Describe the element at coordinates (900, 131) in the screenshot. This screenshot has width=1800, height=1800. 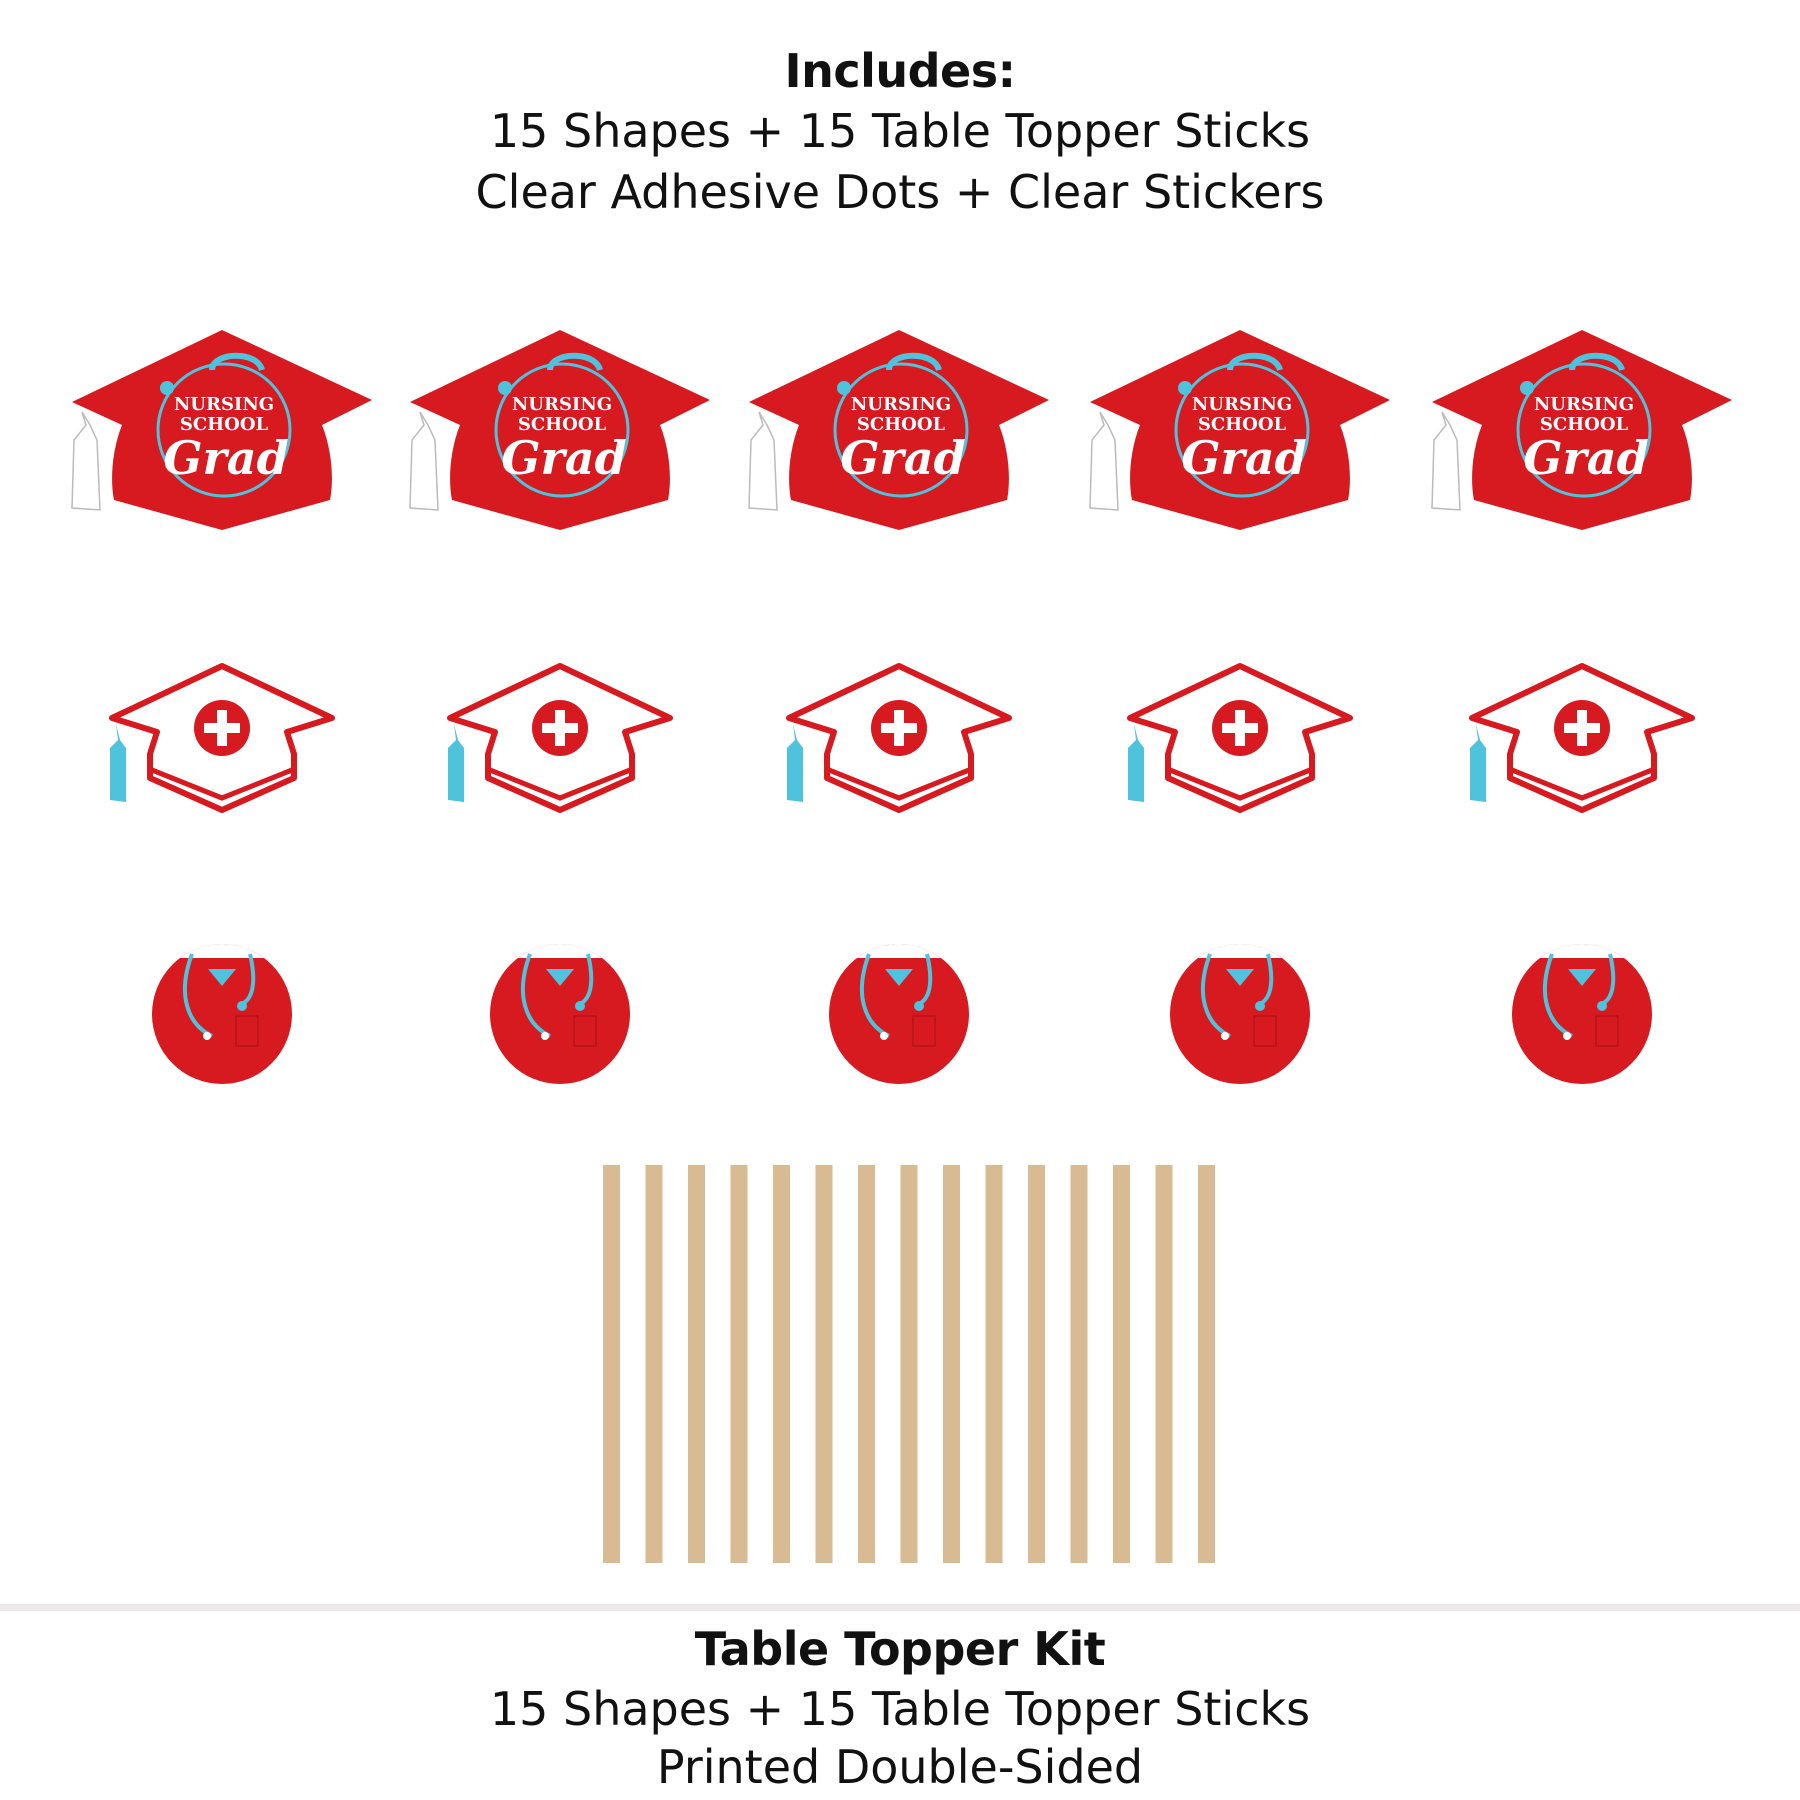
I see `includes-line-1: 15 Shapes + 15 Table Topper Sticks` at that location.